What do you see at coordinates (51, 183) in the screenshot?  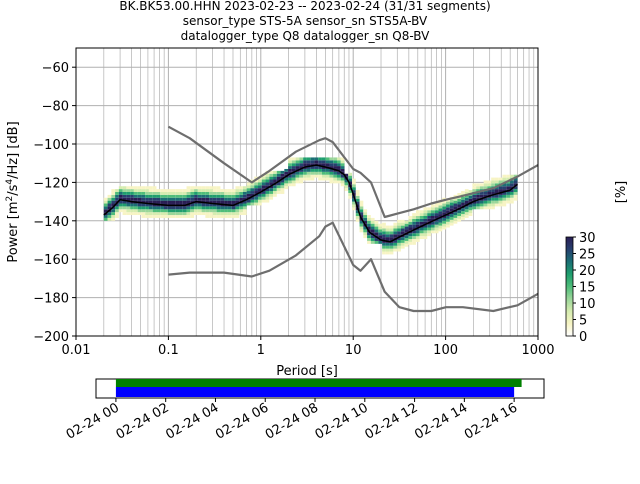 I see `y-tick-label: −120` at bounding box center [51, 183].